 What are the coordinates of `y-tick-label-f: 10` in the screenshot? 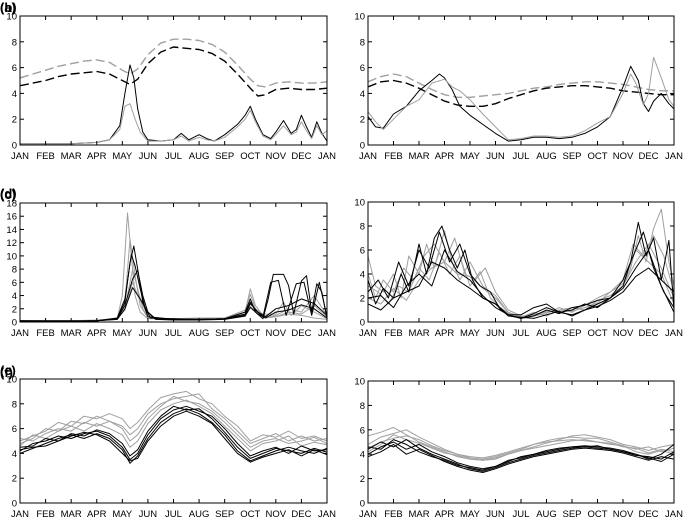 It's located at (359, 382).